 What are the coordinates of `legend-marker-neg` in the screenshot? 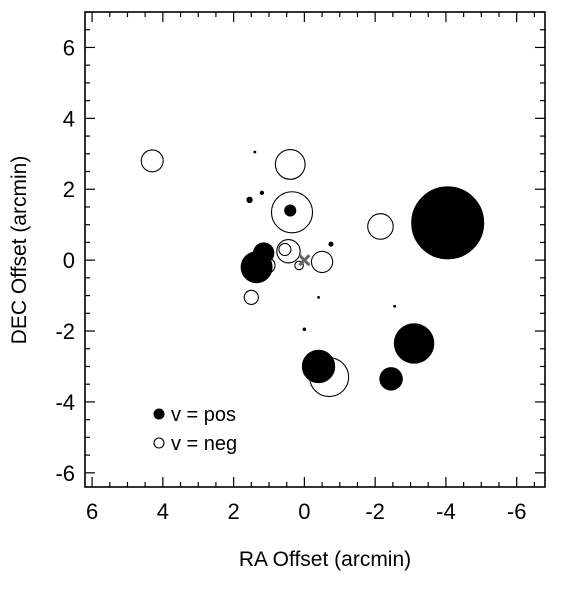 It's located at (159, 443).